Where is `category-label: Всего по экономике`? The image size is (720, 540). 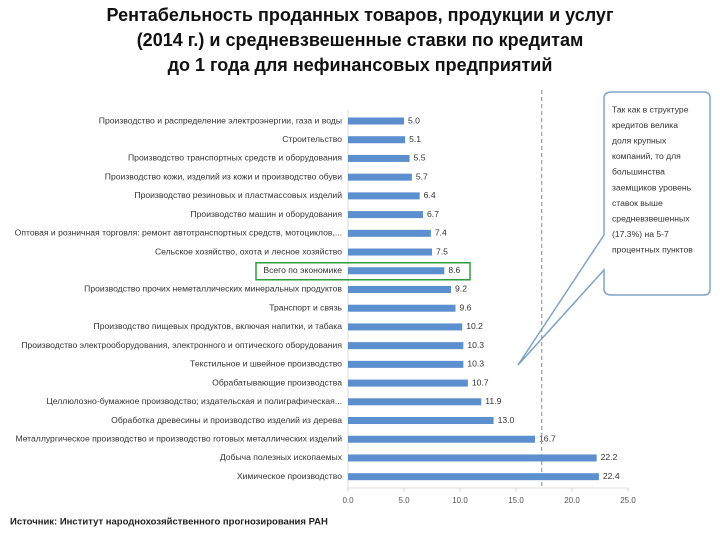
category-label: Всего по экономике is located at coordinates (302, 270).